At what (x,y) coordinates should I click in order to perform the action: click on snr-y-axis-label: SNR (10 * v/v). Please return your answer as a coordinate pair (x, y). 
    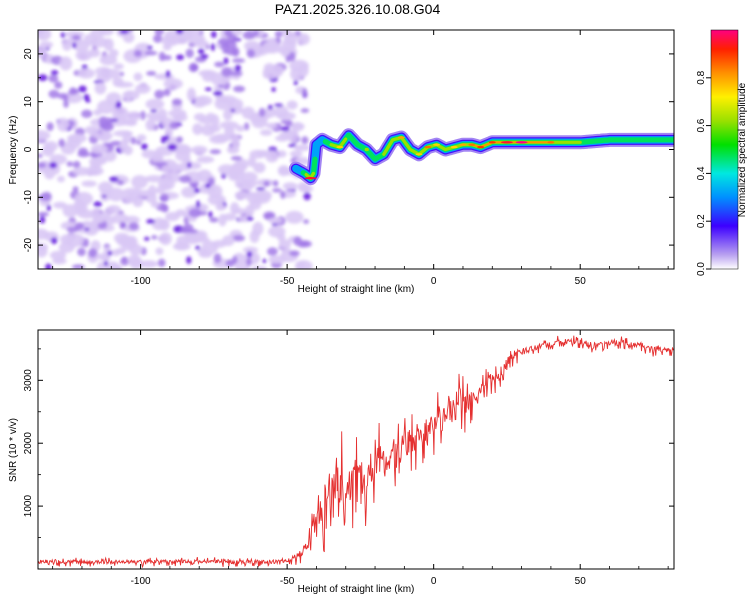
    Looking at the image, I should click on (13, 450).